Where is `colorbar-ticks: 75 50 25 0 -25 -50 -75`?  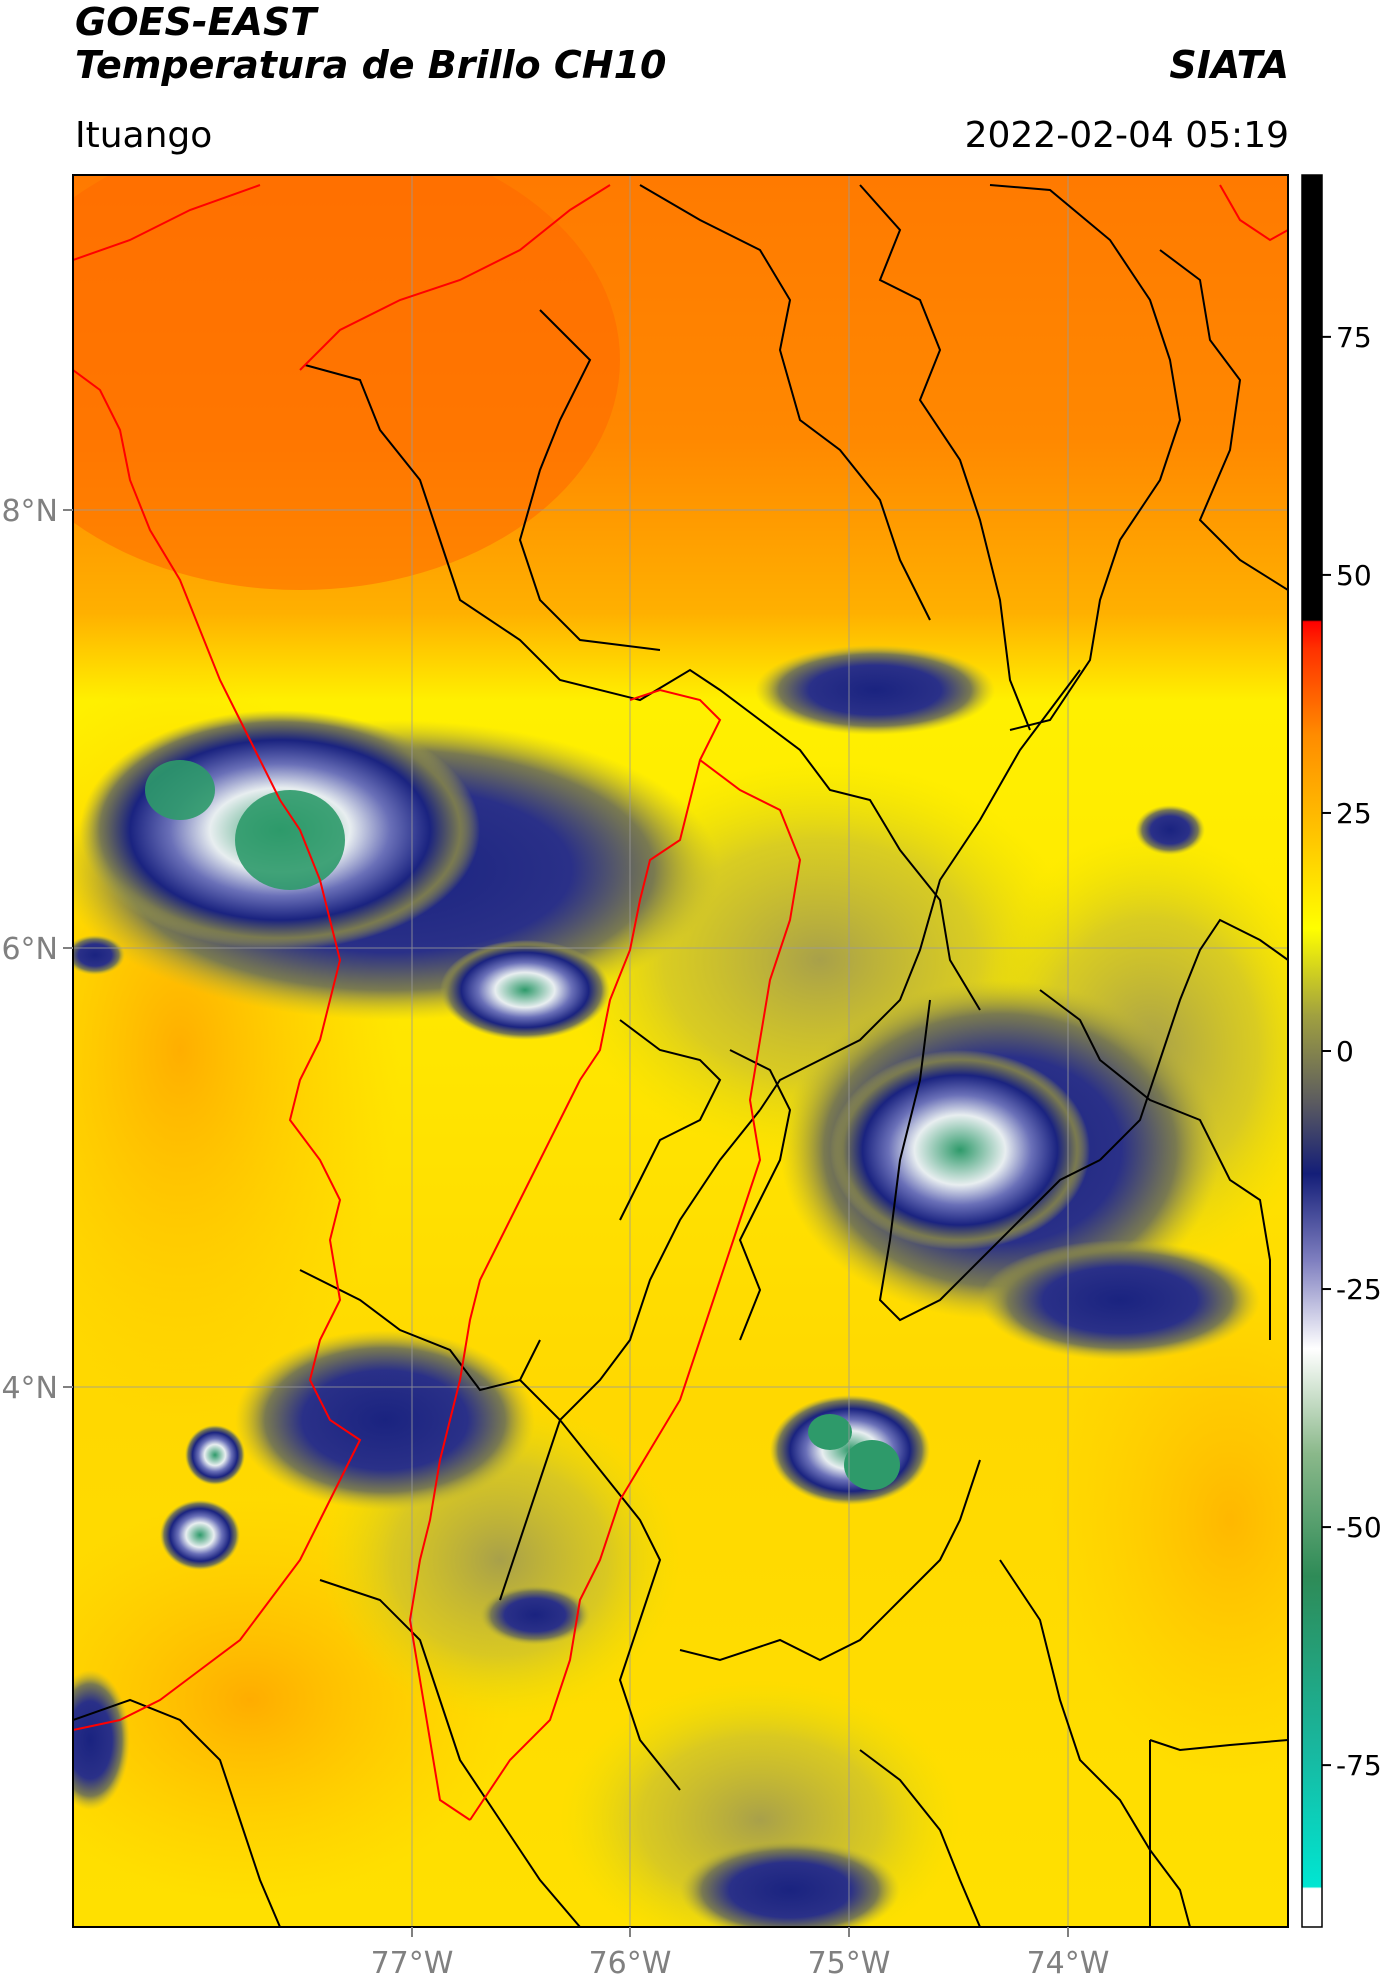 colorbar-ticks: 75 50 25 0 -25 -50 -75 is located at coordinates (1352, 1051).